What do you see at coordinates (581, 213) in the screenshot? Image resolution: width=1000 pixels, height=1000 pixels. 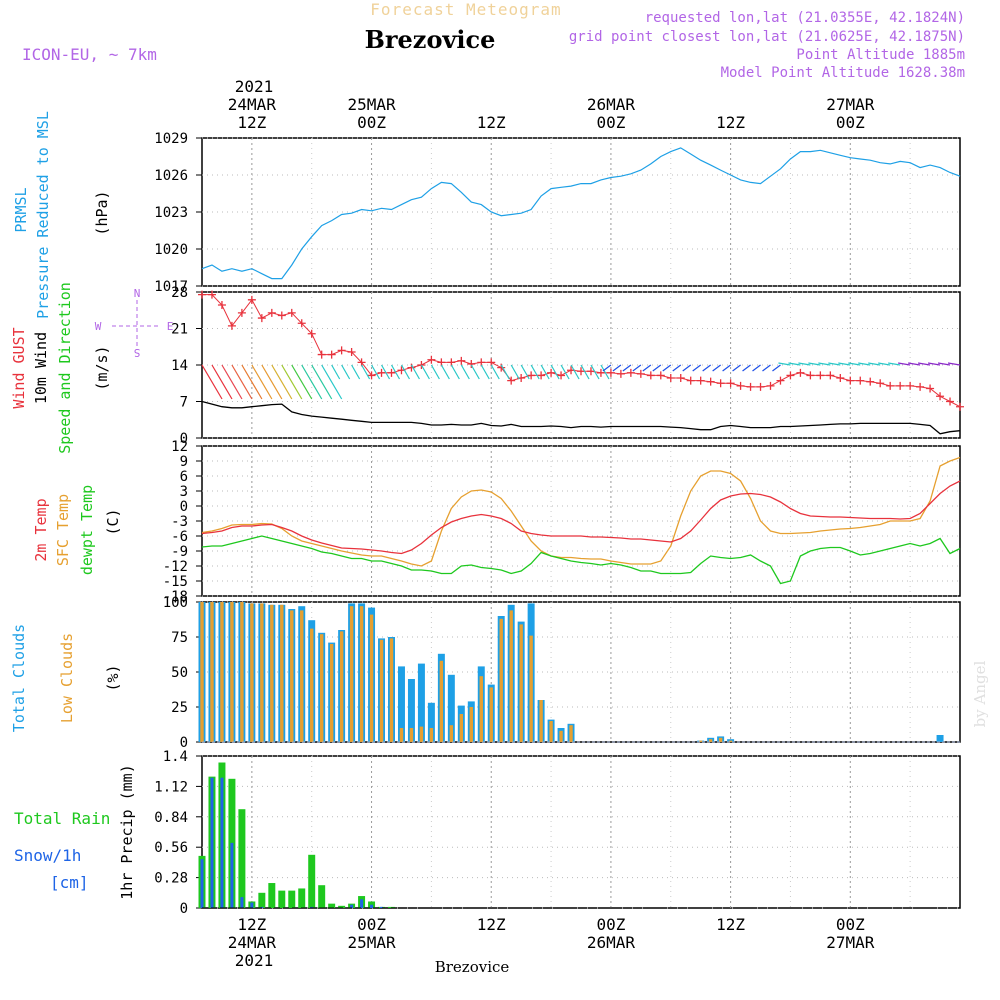 I see `prmsl-line` at bounding box center [581, 213].